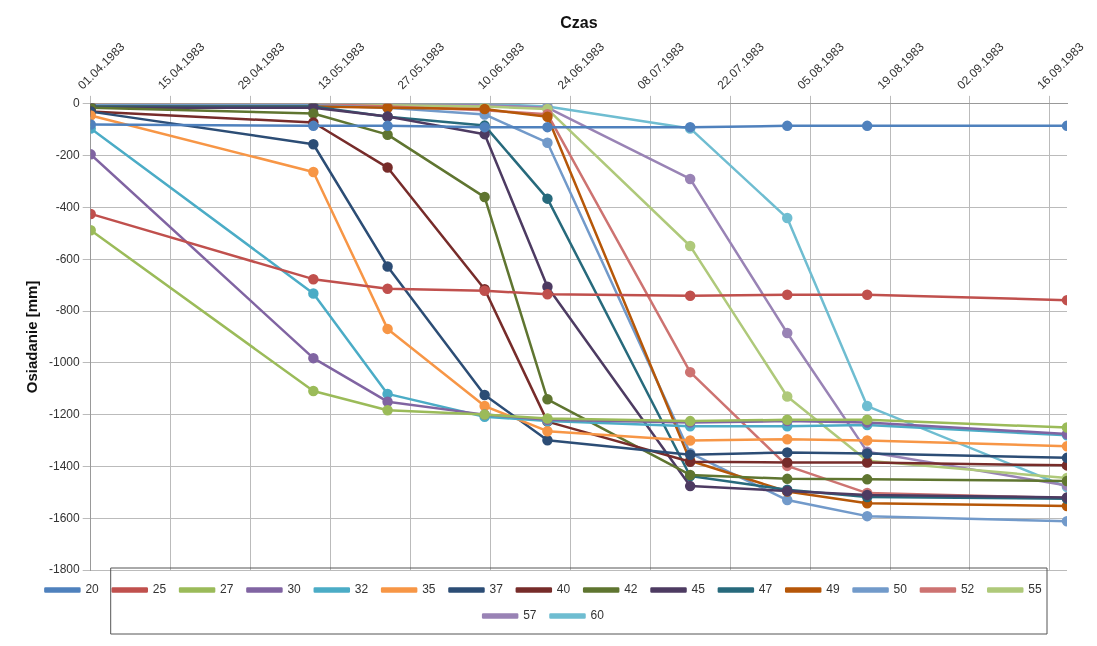 The image size is (1097, 646). What do you see at coordinates (64, 362) in the screenshot?
I see `y-tick-label: -1000` at bounding box center [64, 362].